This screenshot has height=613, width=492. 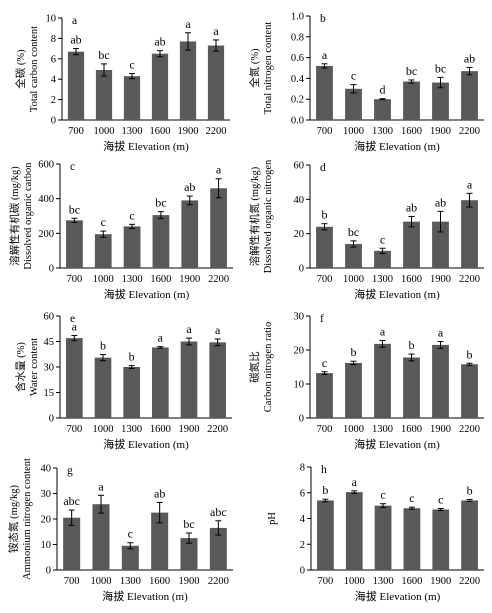 What do you see at coordinates (20, 69) in the screenshot?
I see `y-axis-label: 全碳 (%)` at bounding box center [20, 69].